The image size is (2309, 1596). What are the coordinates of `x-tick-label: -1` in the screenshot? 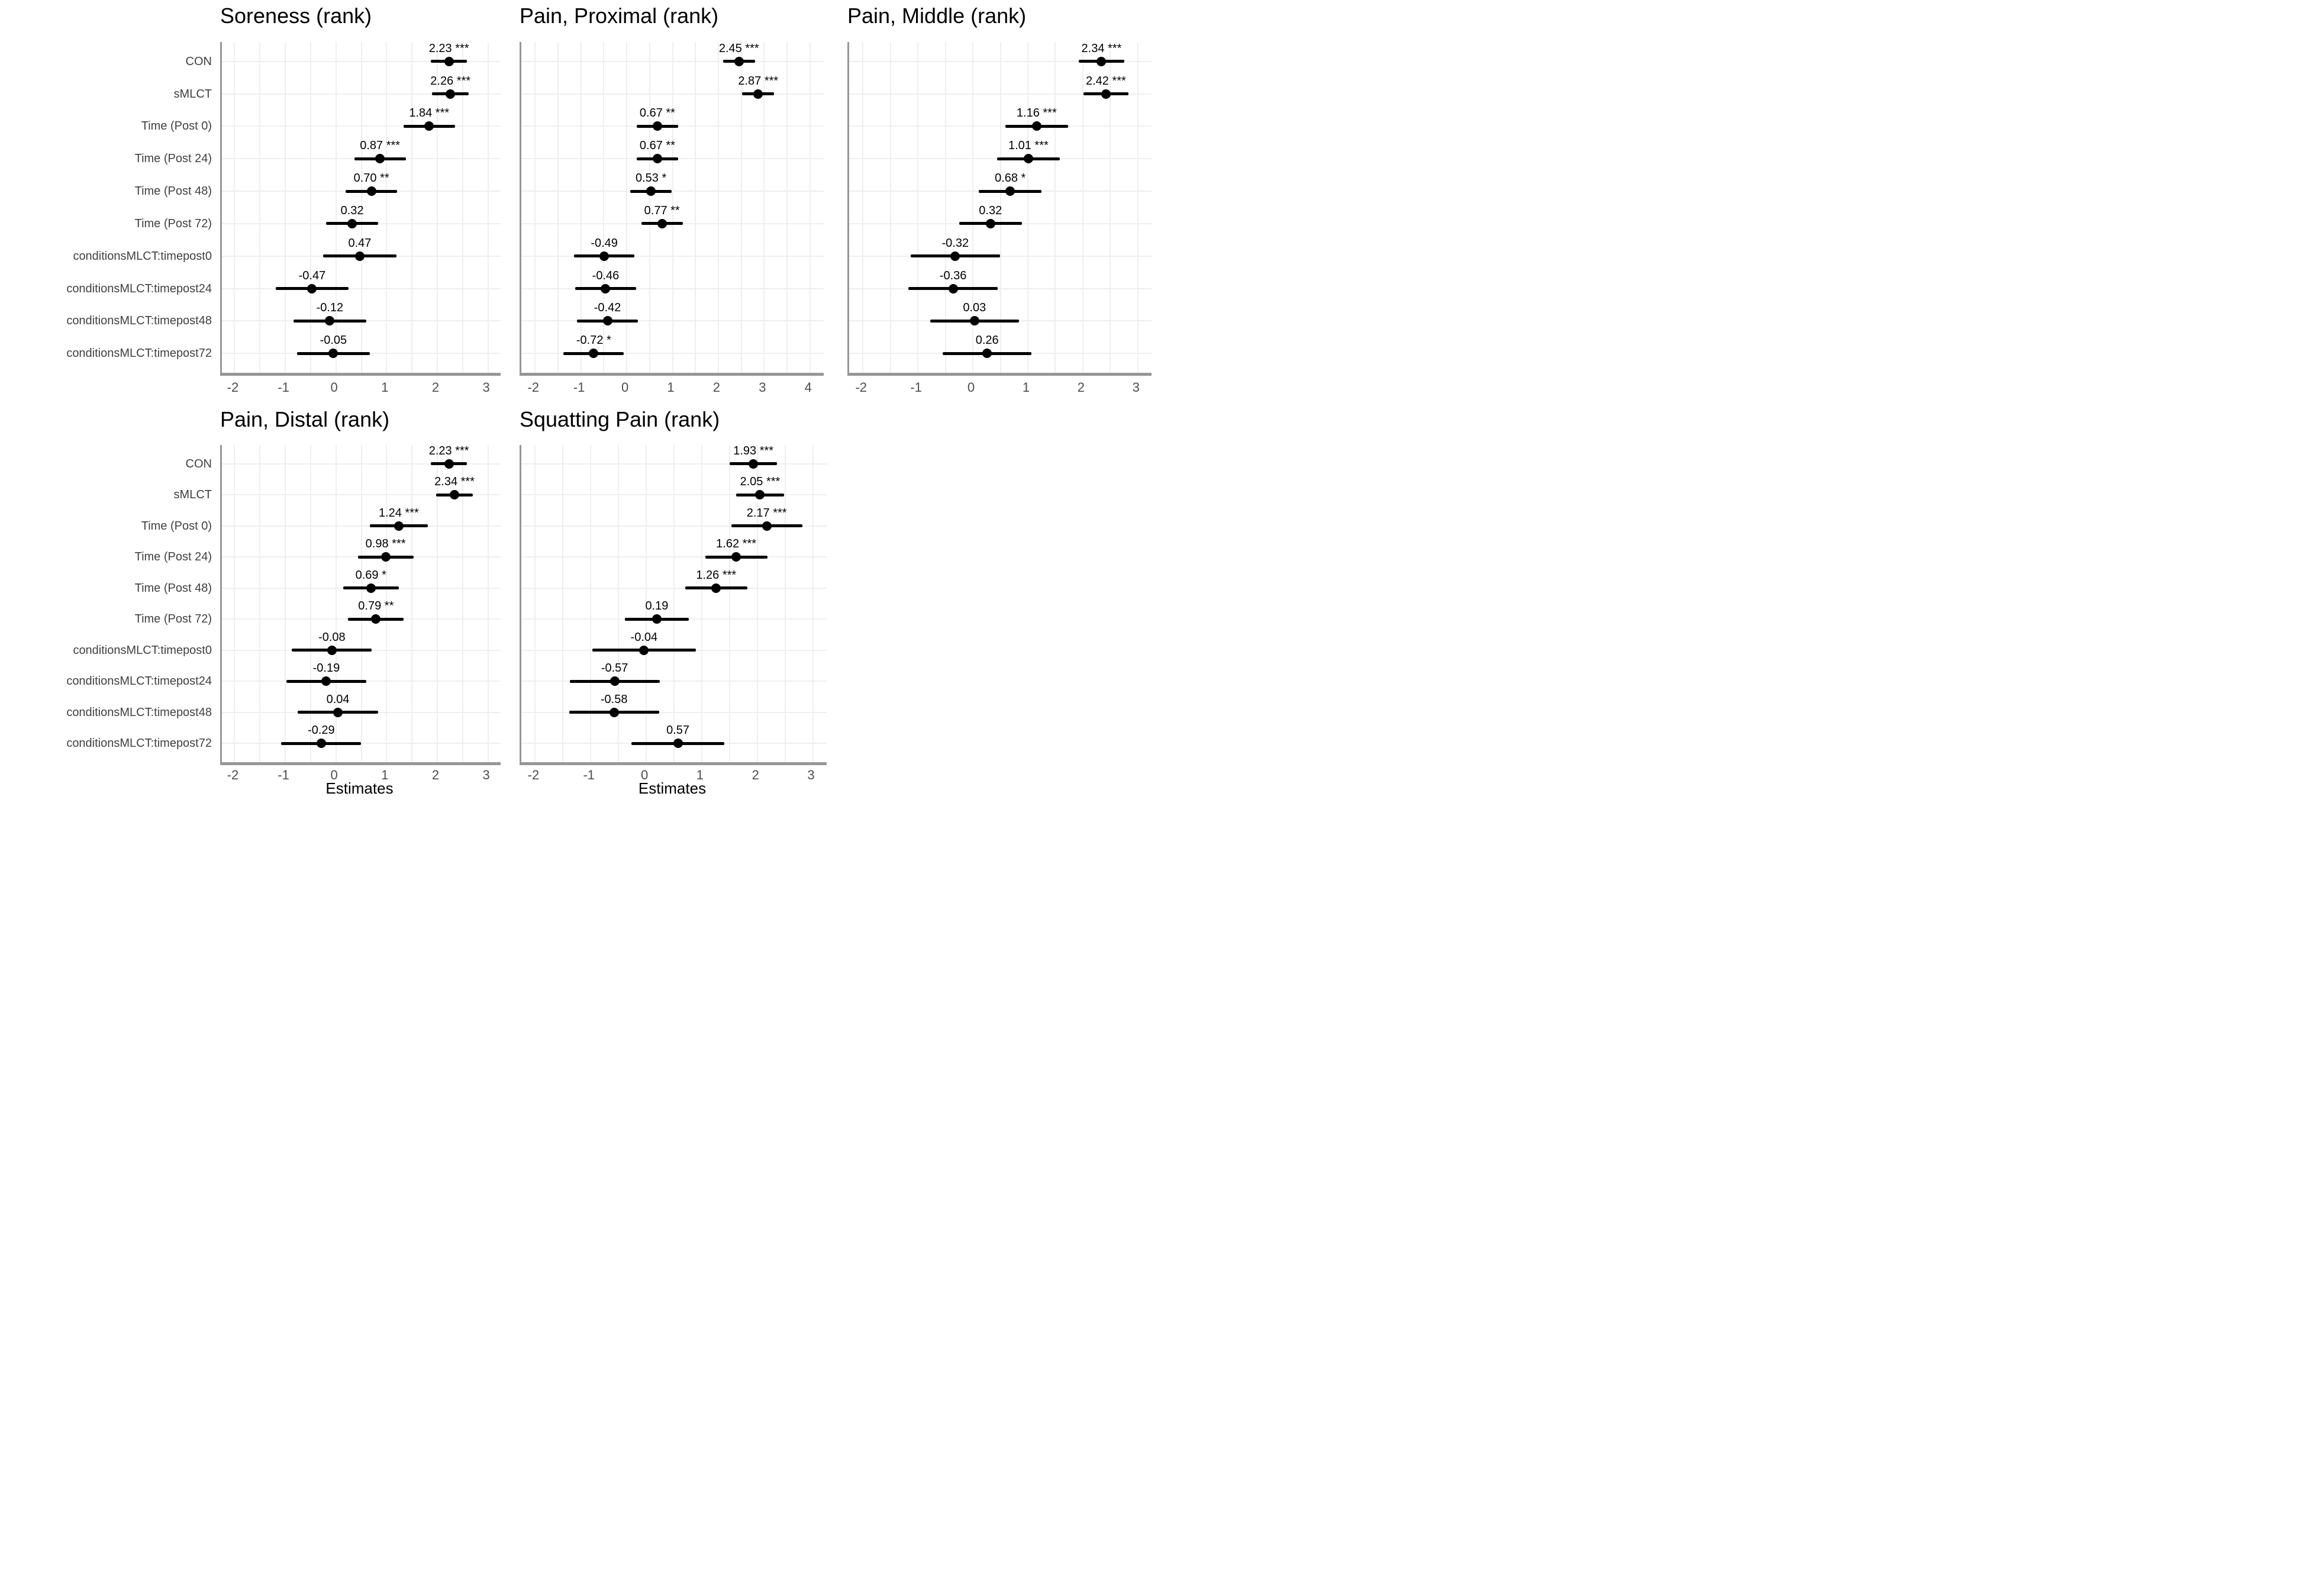 It's located at (589, 775).